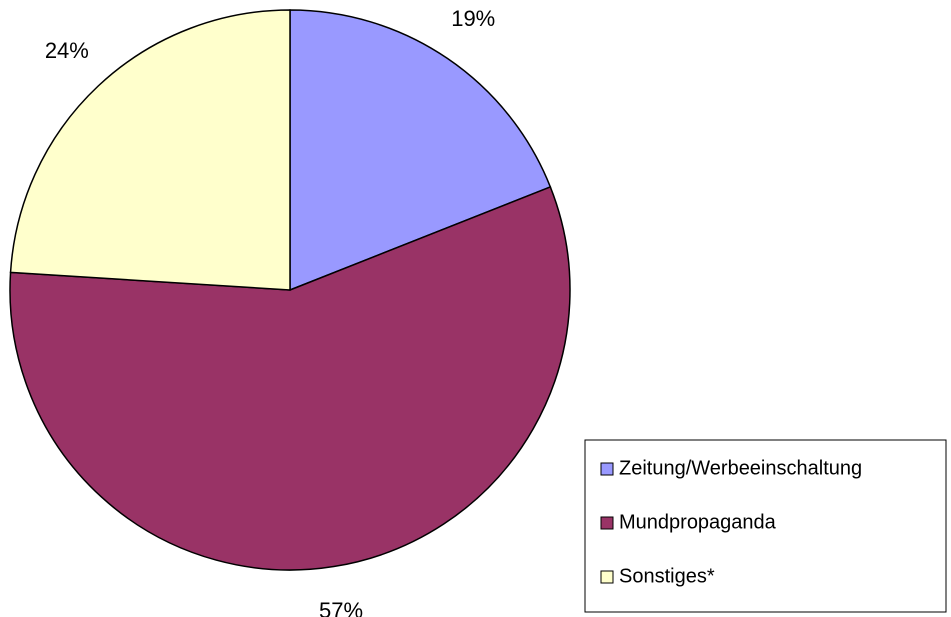 The image size is (951, 617). Describe the element at coordinates (740, 468) in the screenshot. I see `legend-label: Zeitung/Werbeeinschaltung` at that location.